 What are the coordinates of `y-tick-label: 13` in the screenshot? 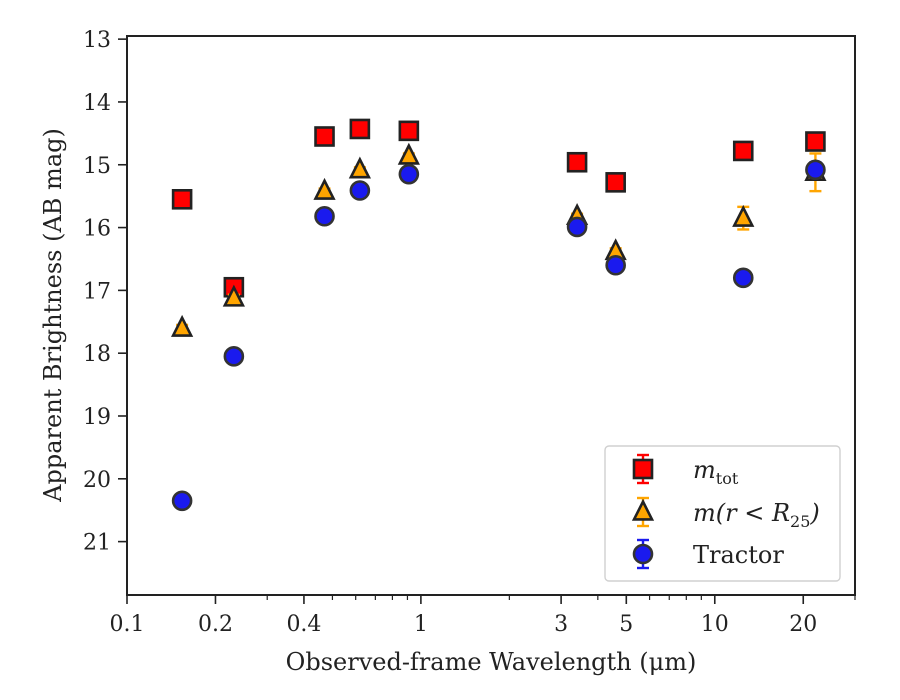 It's located at (97, 40).